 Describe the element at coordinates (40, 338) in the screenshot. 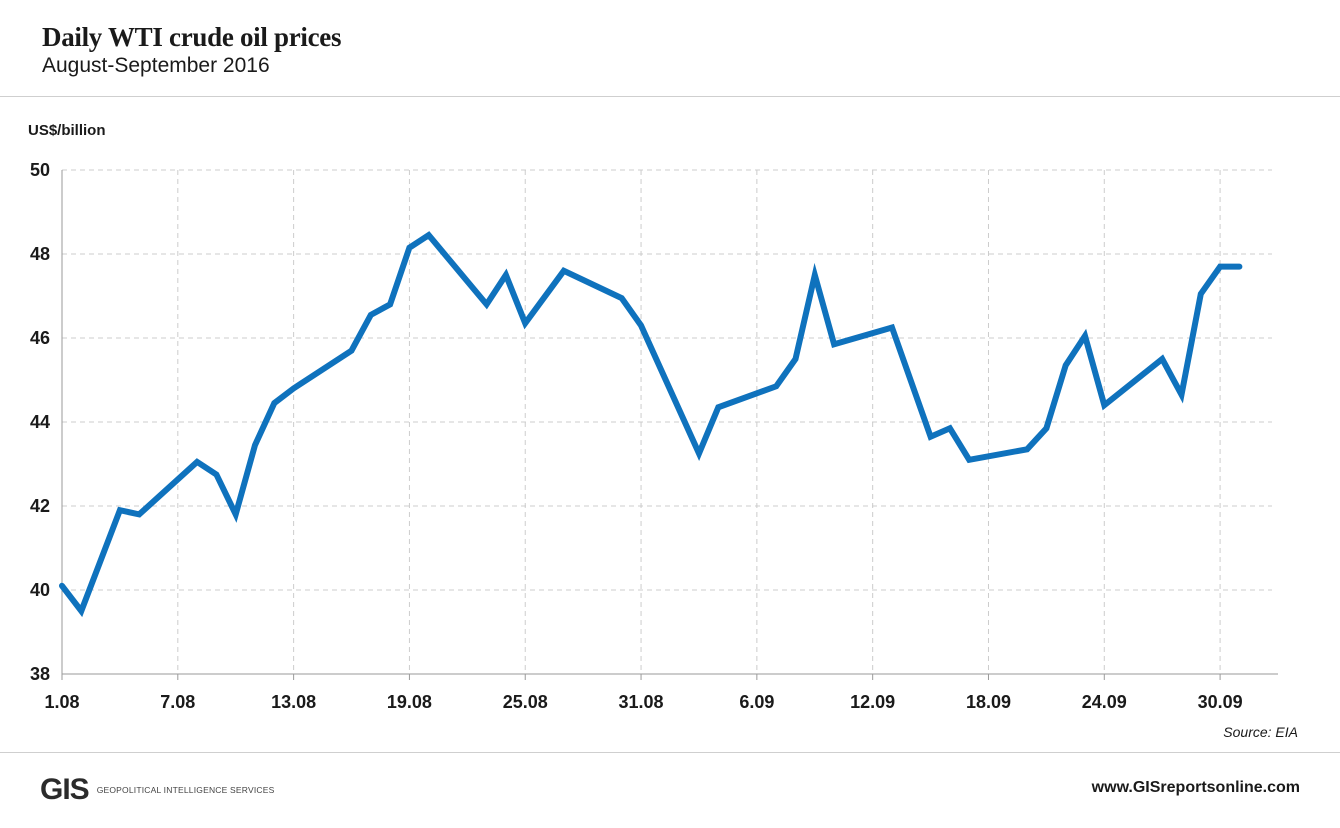

I see `y-tick-label: 46` at that location.